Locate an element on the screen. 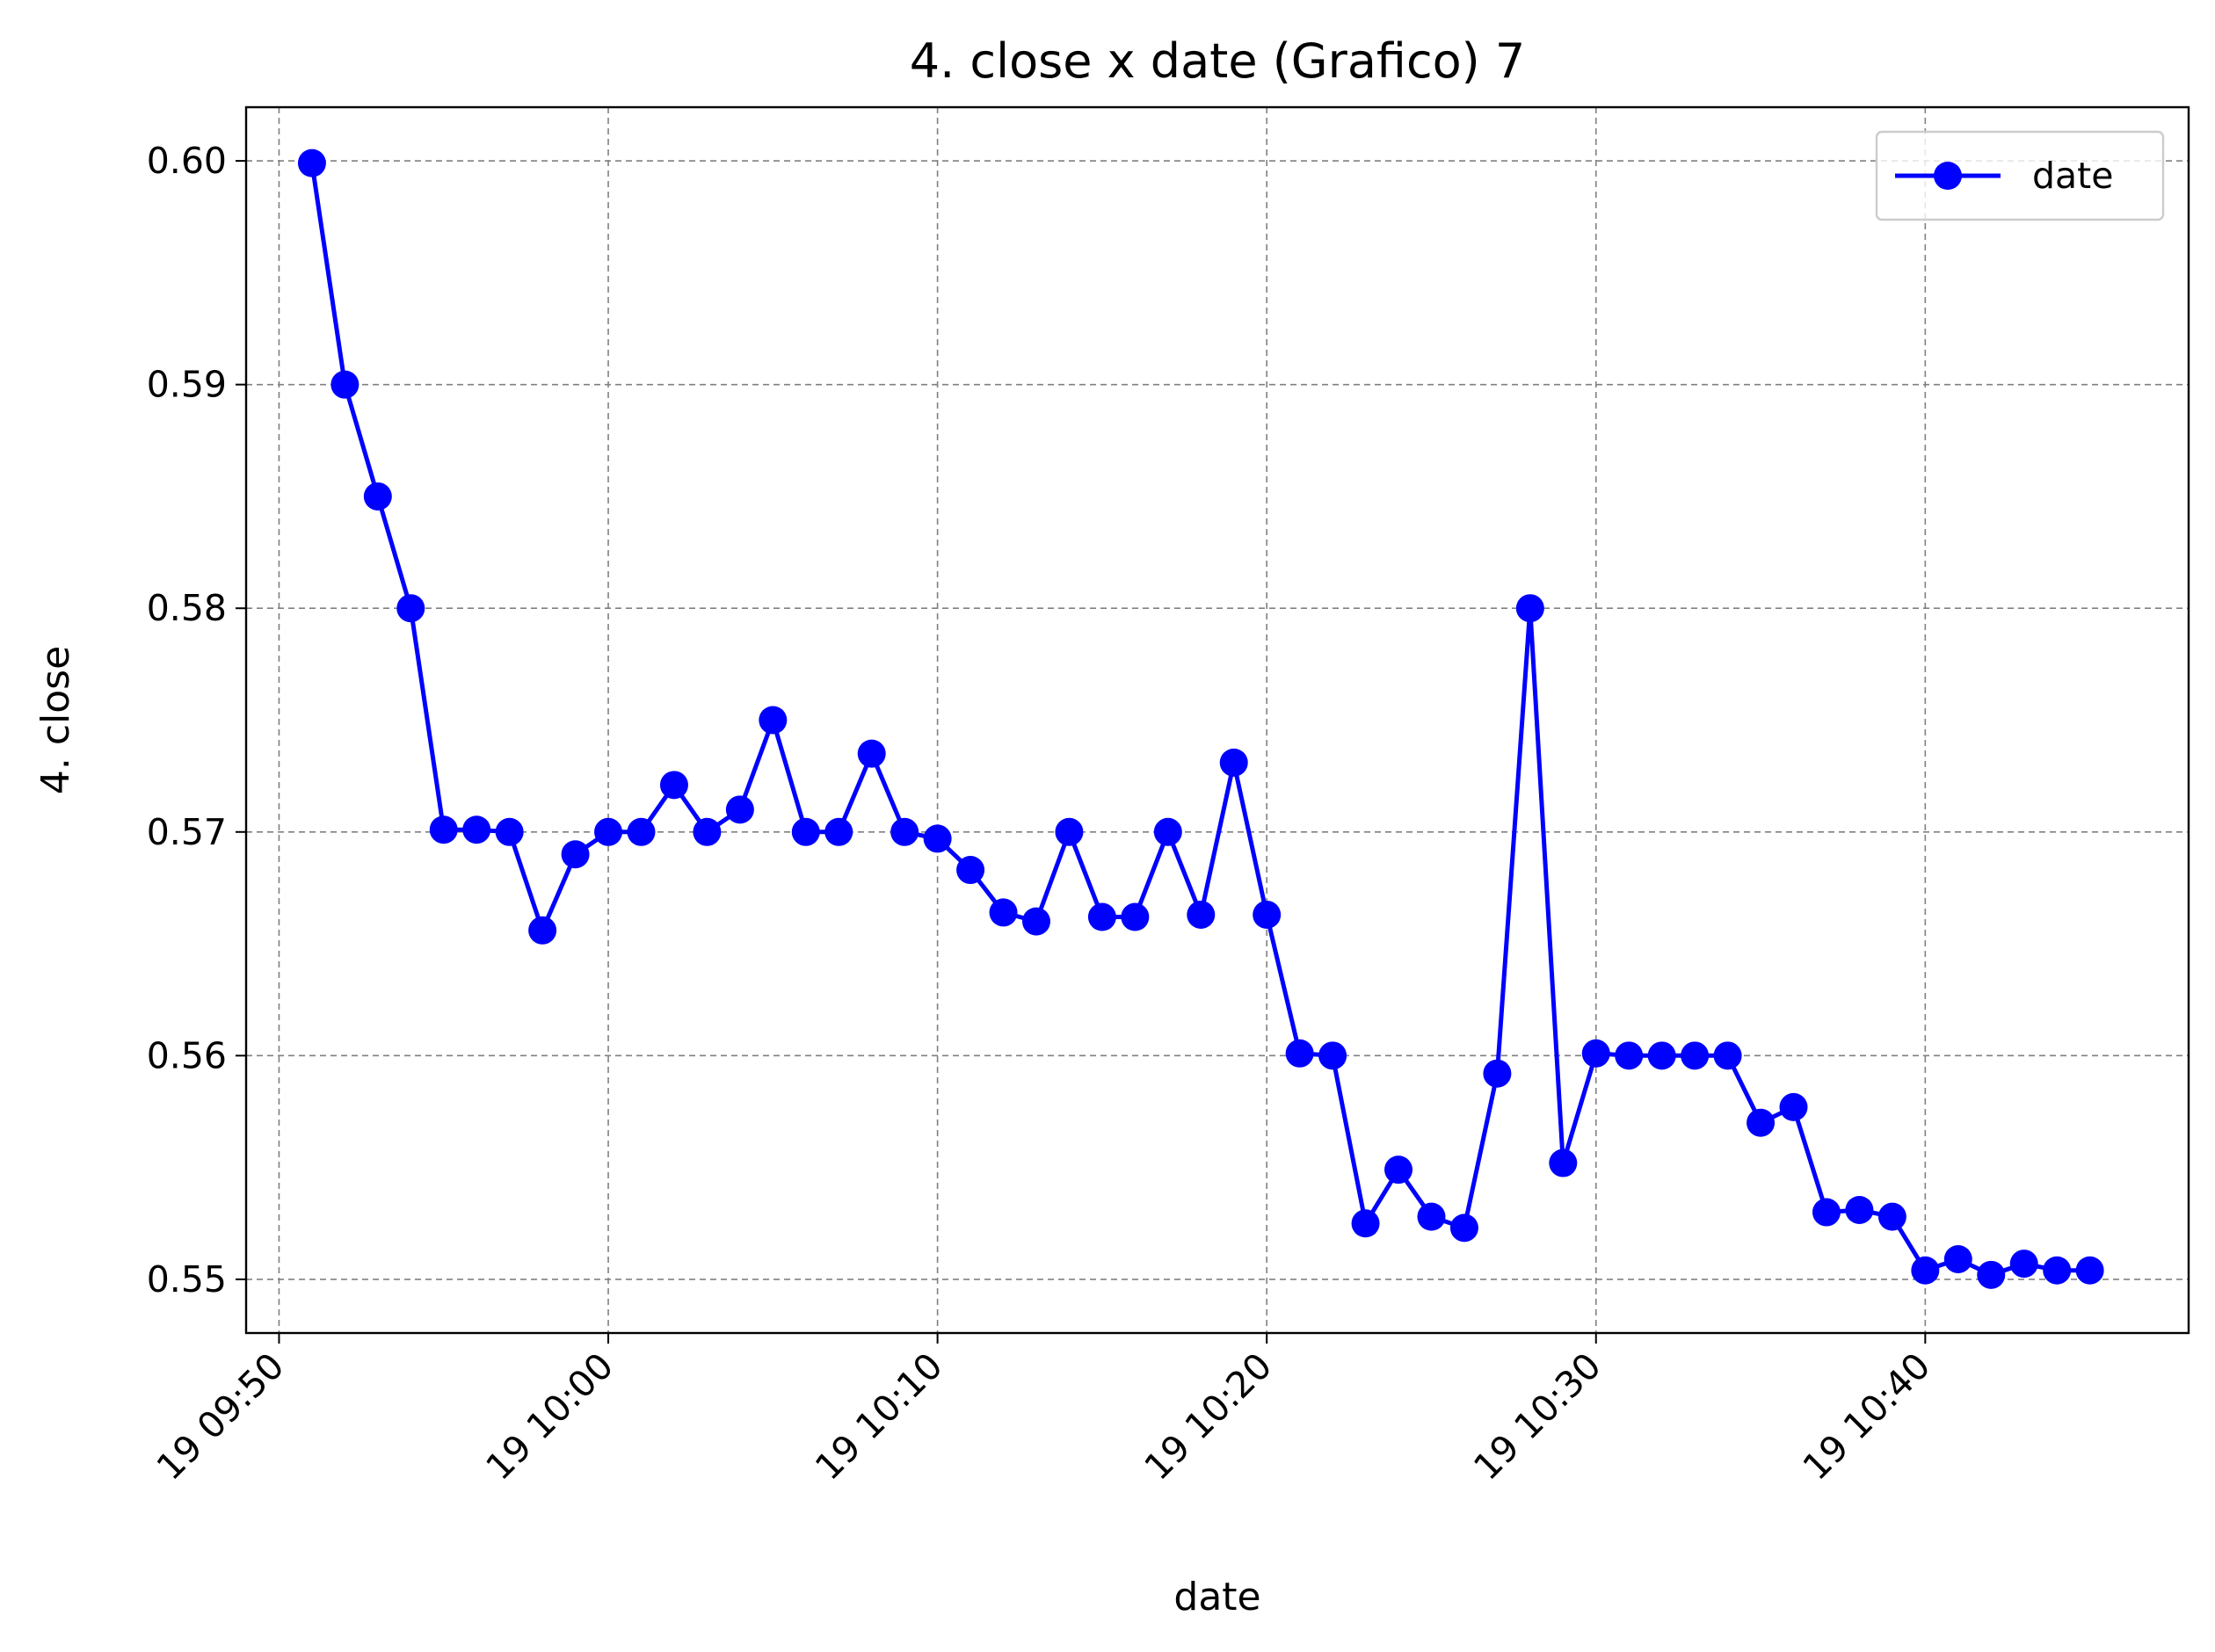 The image size is (2215, 1652). legend-box is located at coordinates (2020, 176).